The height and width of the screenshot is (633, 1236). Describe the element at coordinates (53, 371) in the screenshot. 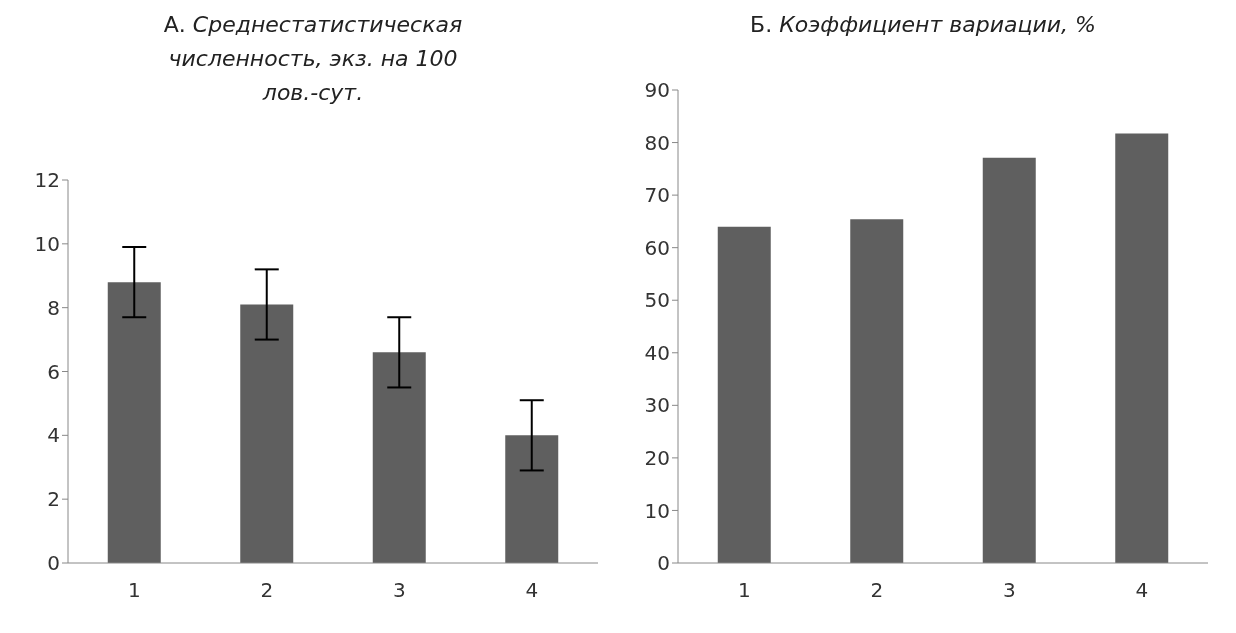

I see `y-tick-label: 6` at that location.